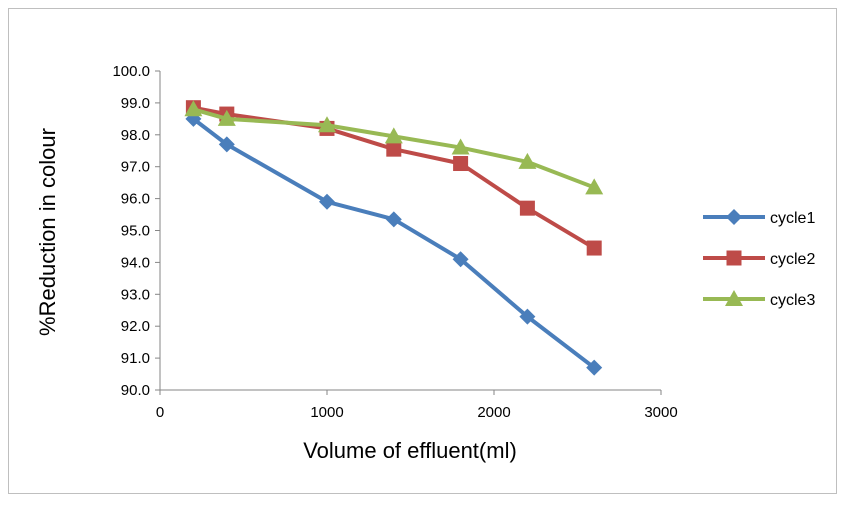 The width and height of the screenshot is (845, 507). I want to click on series-cycle3, so click(394, 147).